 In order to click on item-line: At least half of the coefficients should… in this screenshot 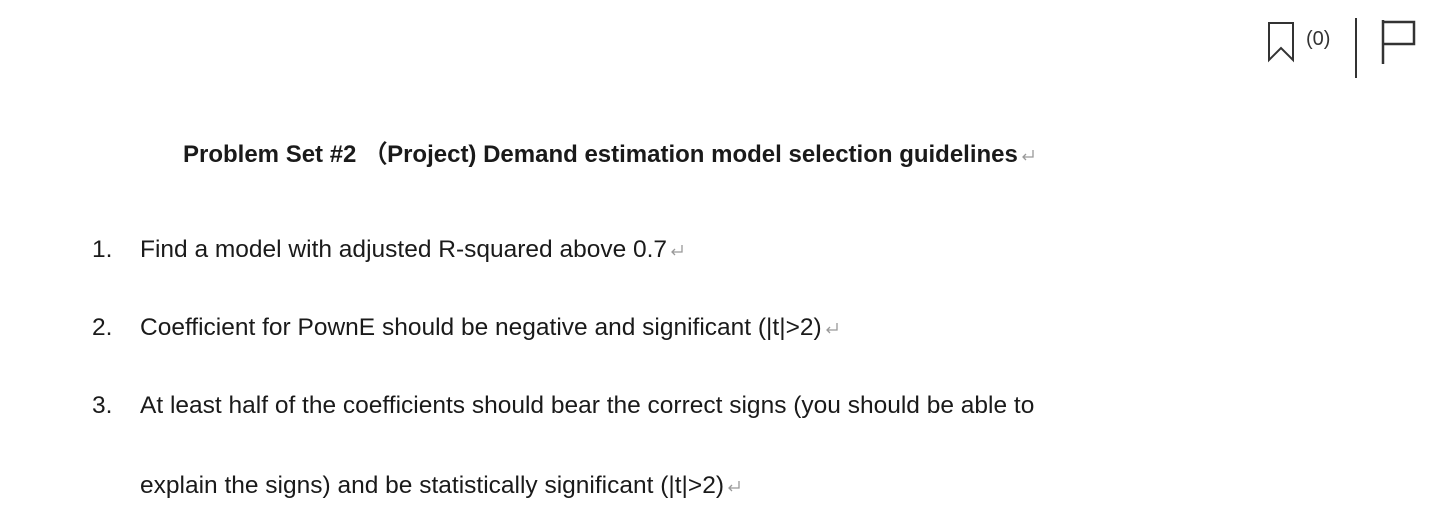, I will do `click(587, 406)`.